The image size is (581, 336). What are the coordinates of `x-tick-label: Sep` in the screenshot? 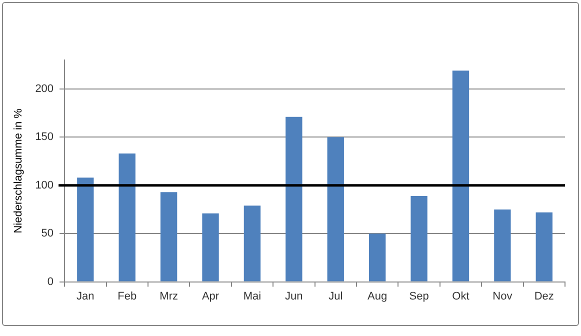 It's located at (419, 296).